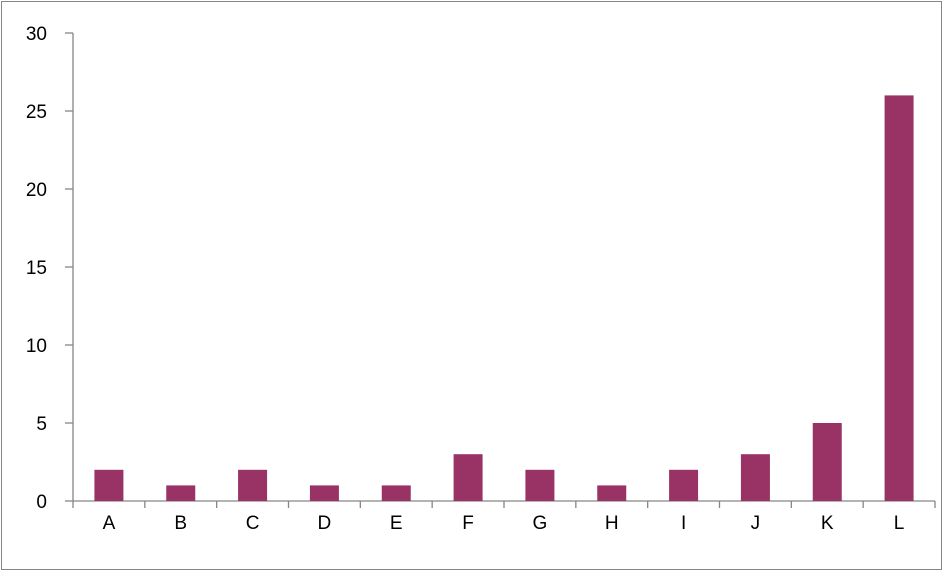 The height and width of the screenshot is (573, 945). I want to click on x-tick-label: B, so click(180, 523).